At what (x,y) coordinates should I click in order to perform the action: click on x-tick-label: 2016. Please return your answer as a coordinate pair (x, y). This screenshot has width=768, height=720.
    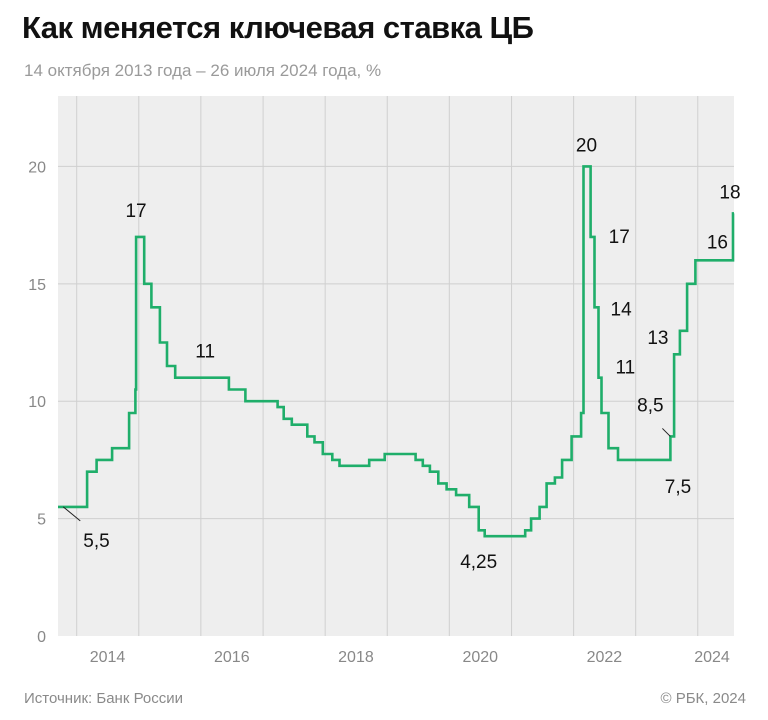
    Looking at the image, I should click on (232, 657).